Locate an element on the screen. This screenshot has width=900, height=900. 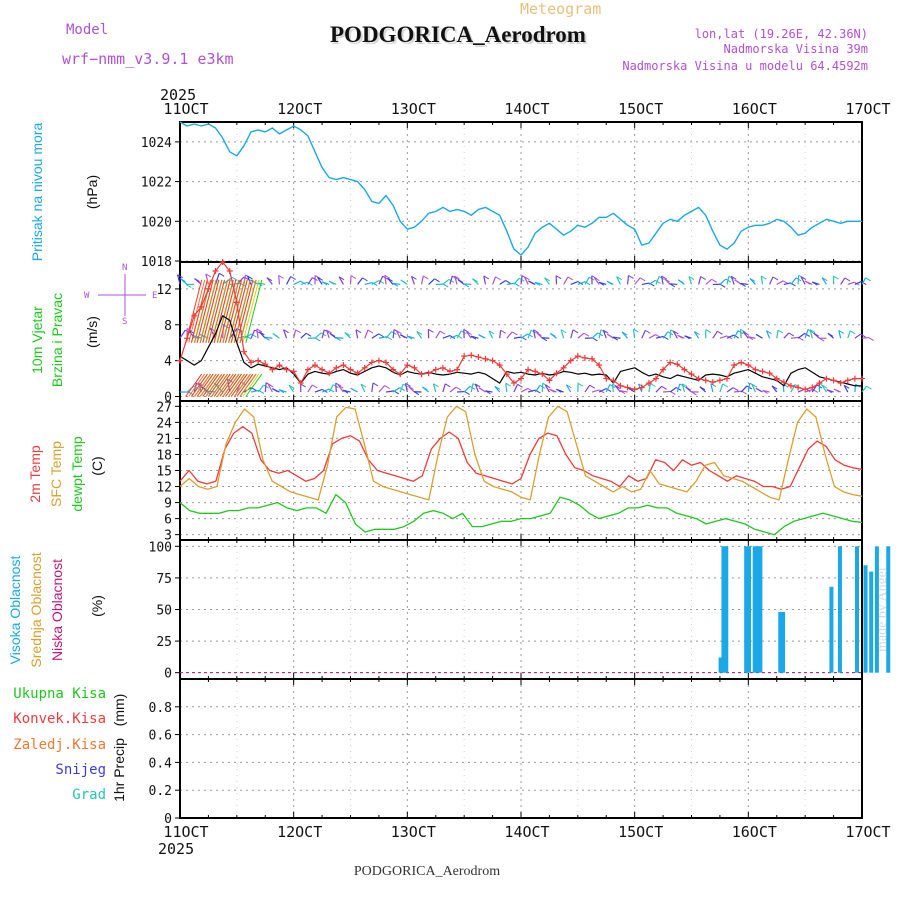
x-tick-label-bottom: 16OCT is located at coordinates (754, 832).